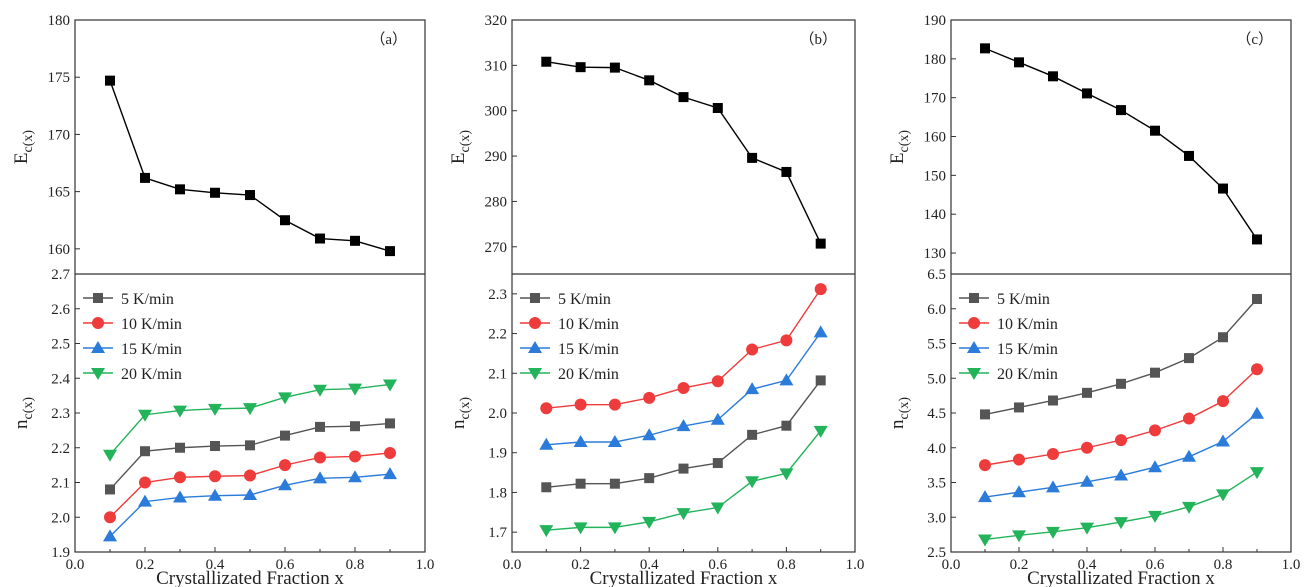 This screenshot has height=587, width=1306. Describe the element at coordinates (935, 21) in the screenshot. I see `y-tick-label: 190` at that location.